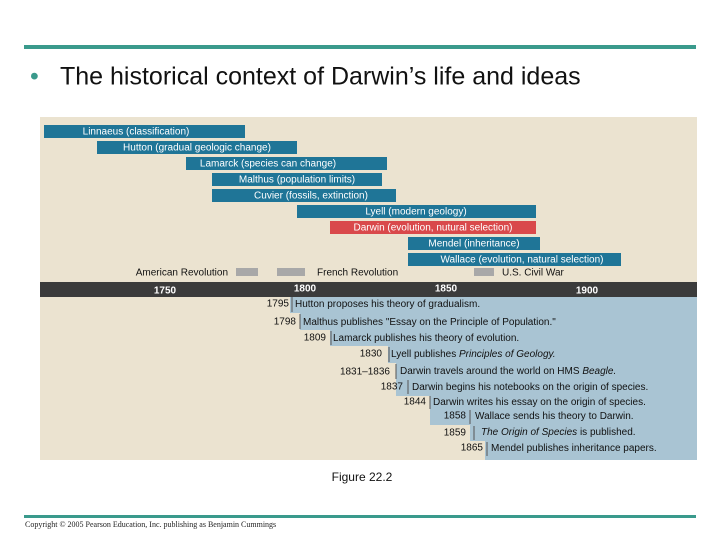 The width and height of the screenshot is (720, 545). I want to click on event-text-part: Darwin travels around the world on HMS, so click(491, 371).